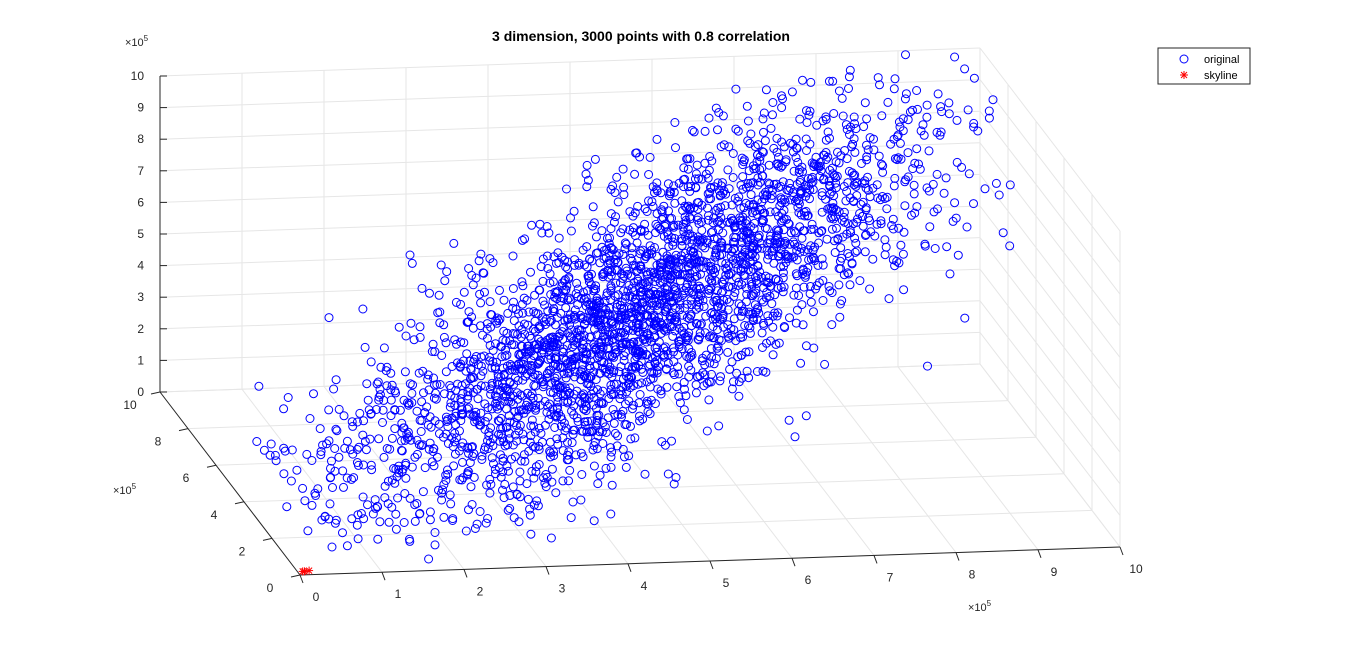 The height and width of the screenshot is (651, 1366). Describe the element at coordinates (242, 551) in the screenshot. I see `y-tick-label: 2` at that location.